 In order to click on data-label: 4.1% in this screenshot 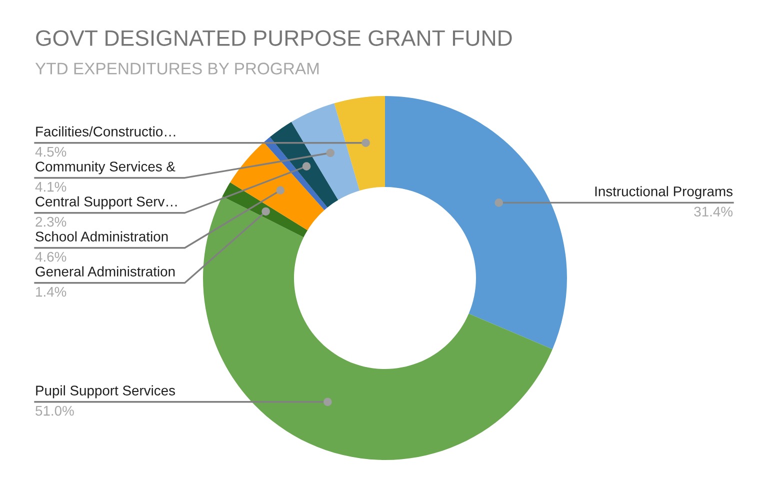, I will do `click(50, 187)`.